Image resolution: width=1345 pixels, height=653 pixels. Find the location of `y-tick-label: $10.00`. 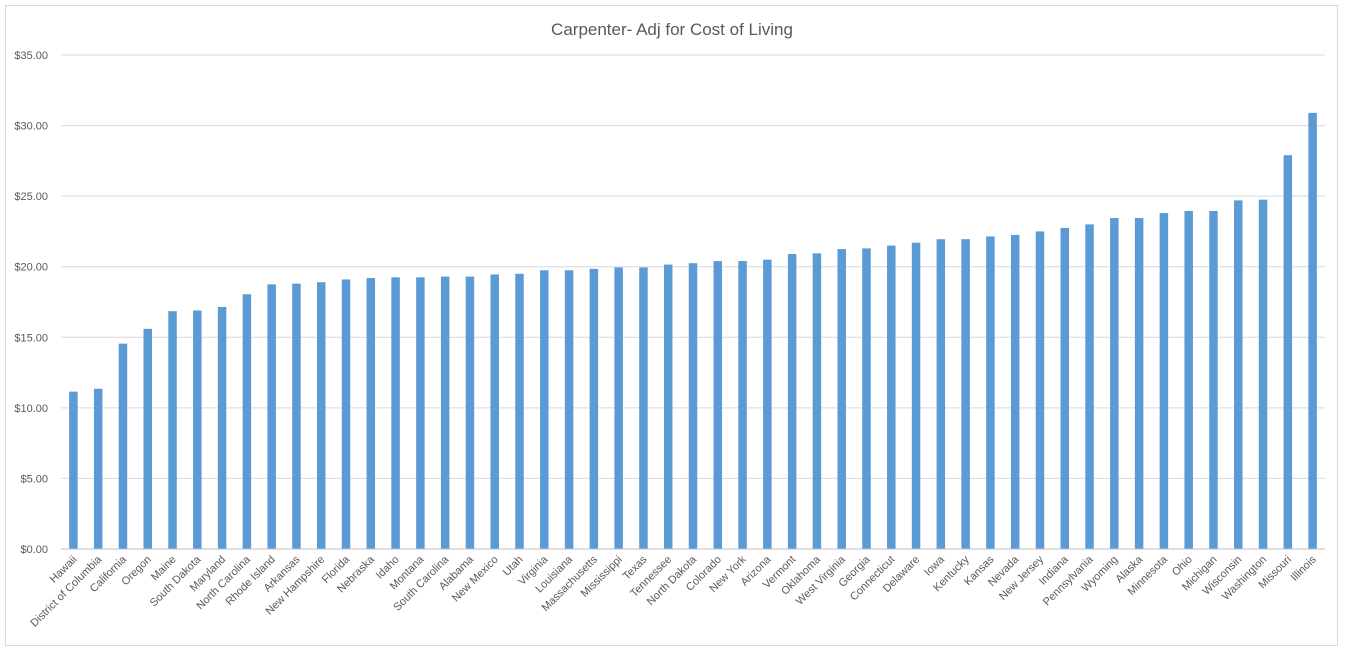

y-tick-label: $10.00 is located at coordinates (31, 409).